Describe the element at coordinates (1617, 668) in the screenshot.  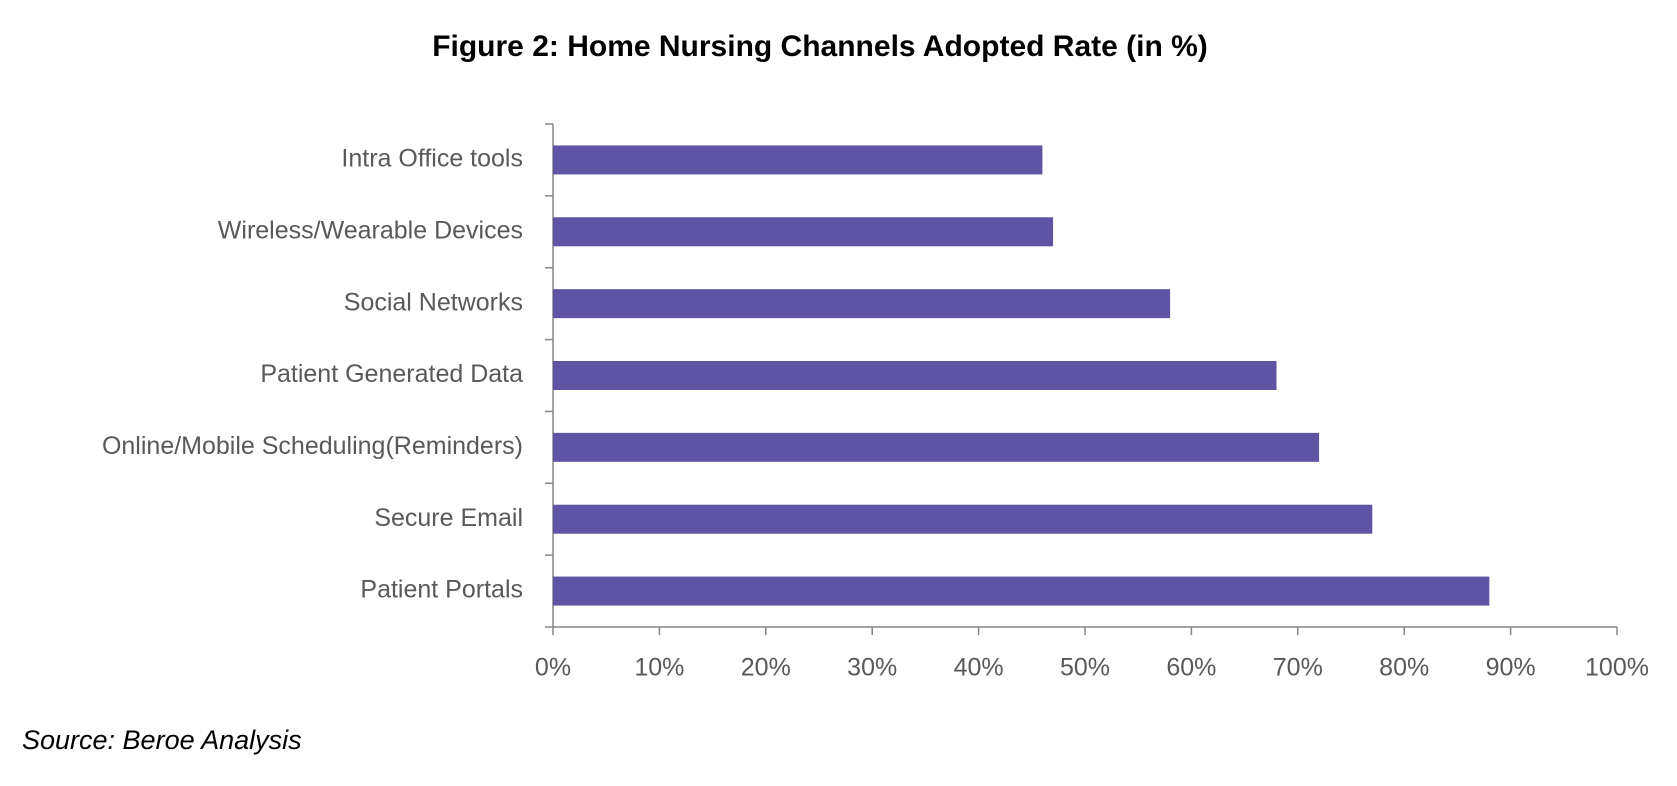
I see `x-tick-label: 100%` at that location.